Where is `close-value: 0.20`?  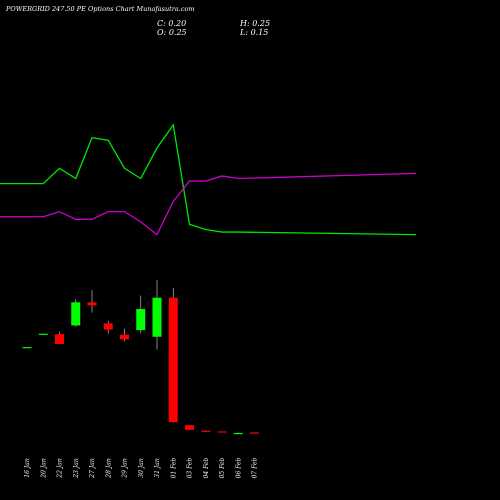
close-value: 0.20 is located at coordinates (177, 23).